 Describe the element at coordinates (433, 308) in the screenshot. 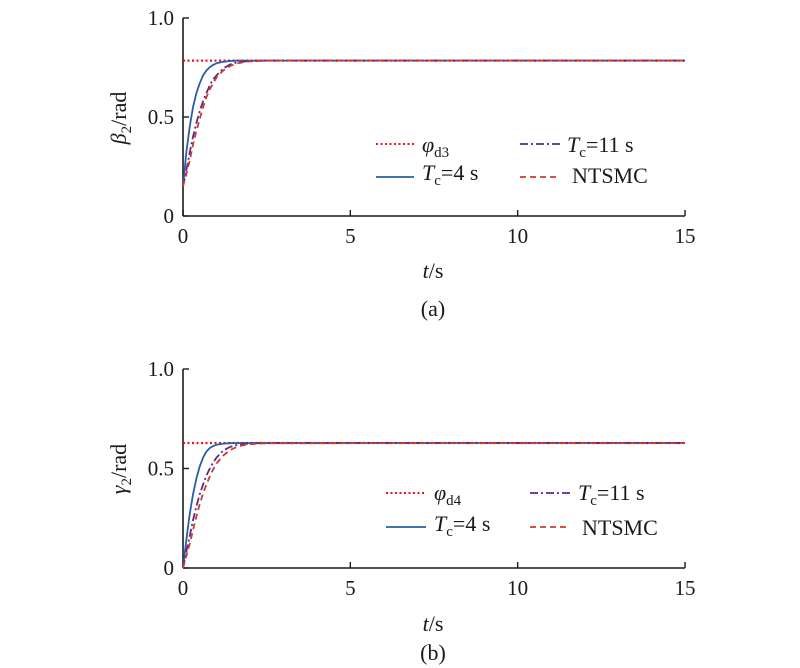

I see `panel-caption: (a)` at that location.